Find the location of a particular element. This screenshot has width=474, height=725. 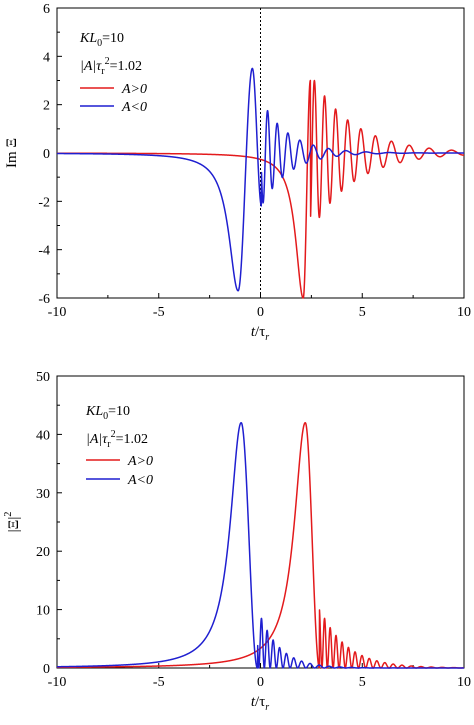

y-tick-label: 2 is located at coordinates (46, 106).